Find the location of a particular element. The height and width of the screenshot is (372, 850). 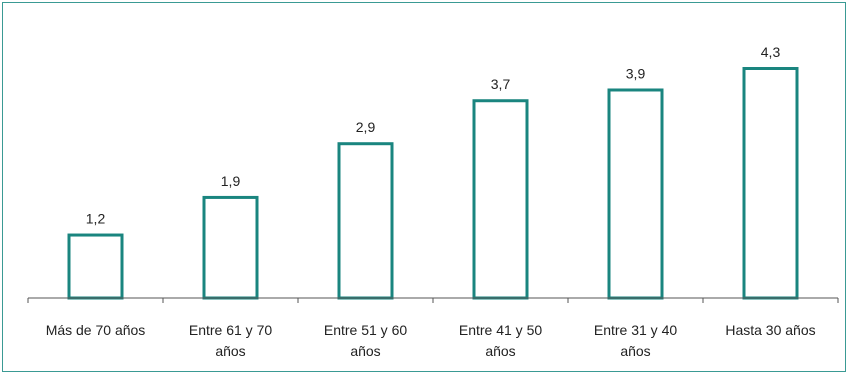

bar-value-label: 4,3 is located at coordinates (771, 52).